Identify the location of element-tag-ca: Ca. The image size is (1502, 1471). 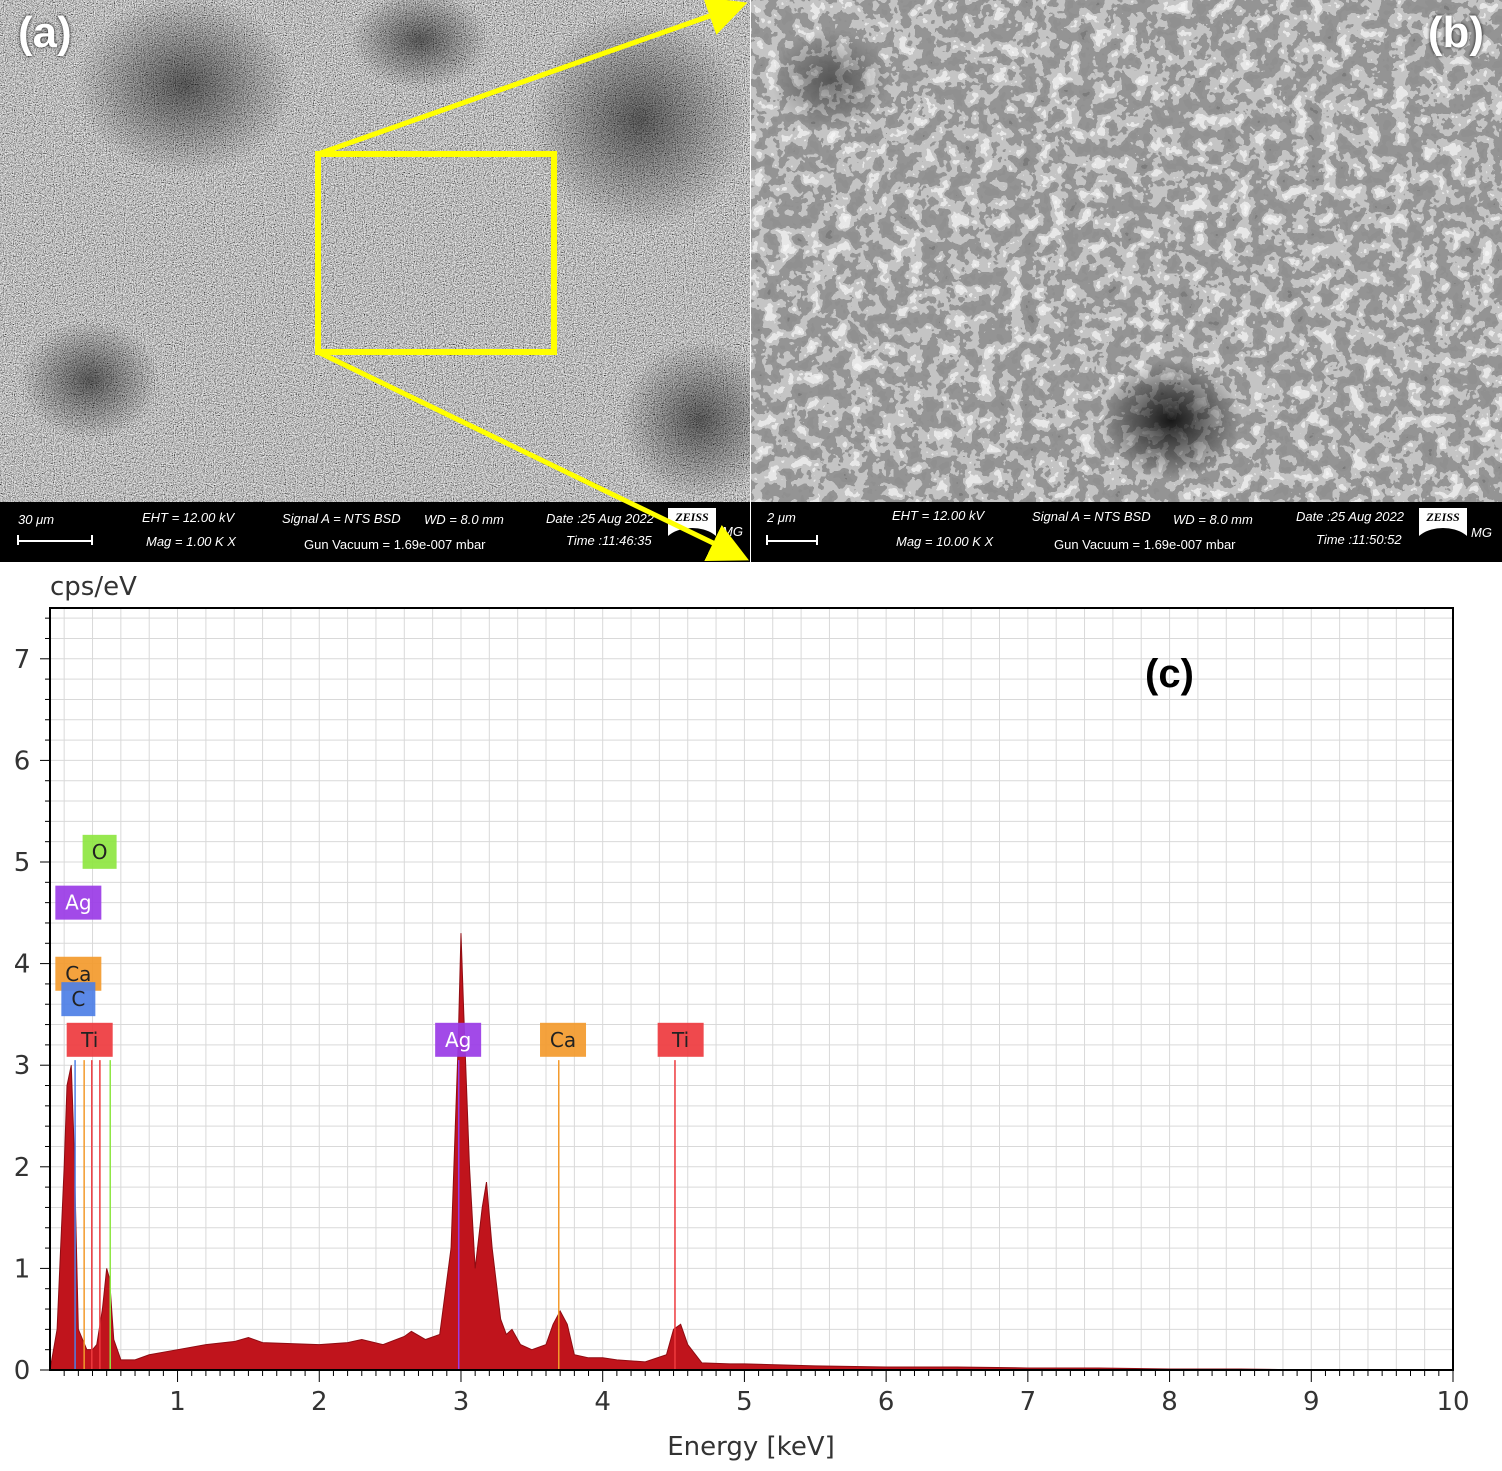
(563, 1039).